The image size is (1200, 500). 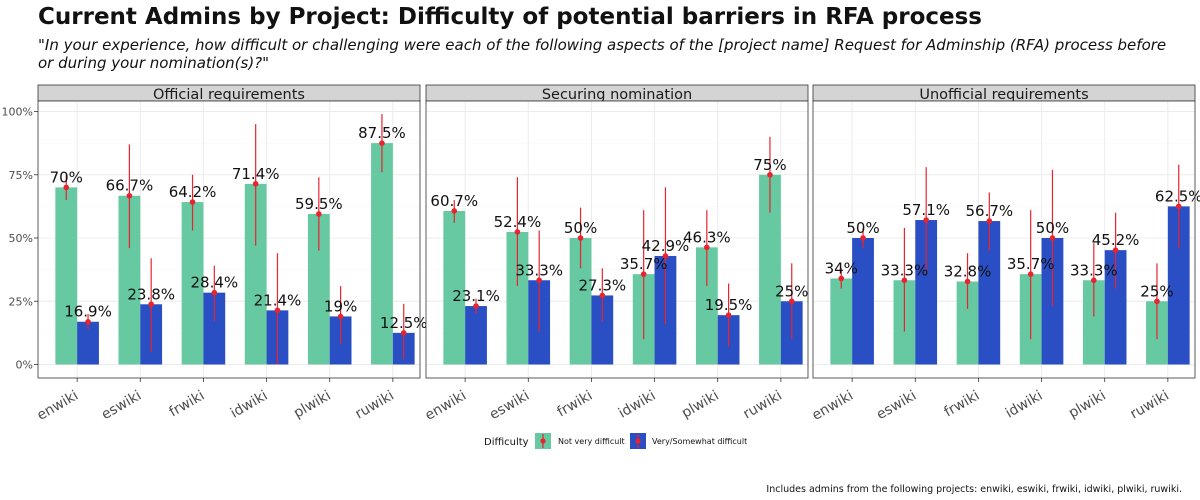 I want to click on y-tick-label: 100%, so click(x=17, y=112).